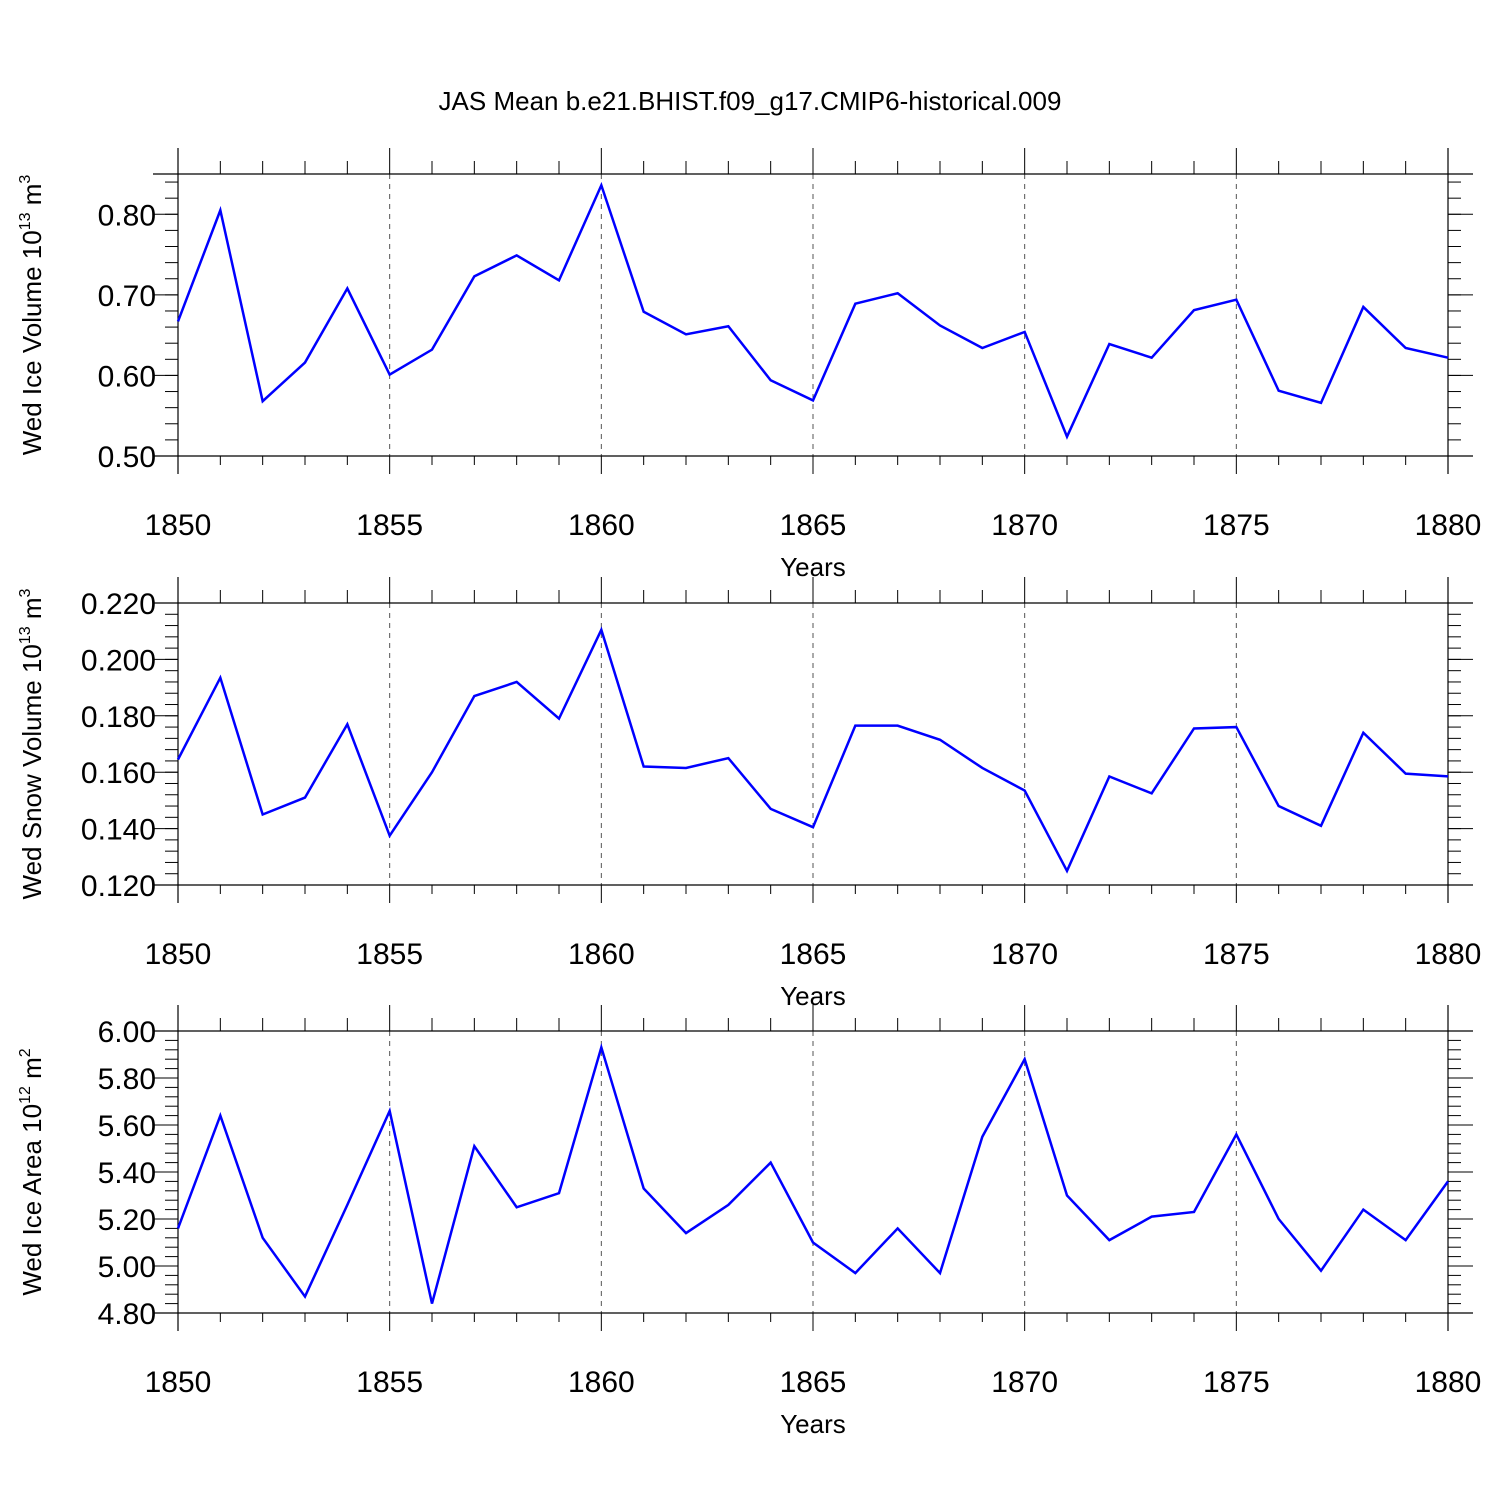 The width and height of the screenshot is (1500, 1500). Describe the element at coordinates (127, 1267) in the screenshot. I see `y-tick-label: 5.00` at that location.